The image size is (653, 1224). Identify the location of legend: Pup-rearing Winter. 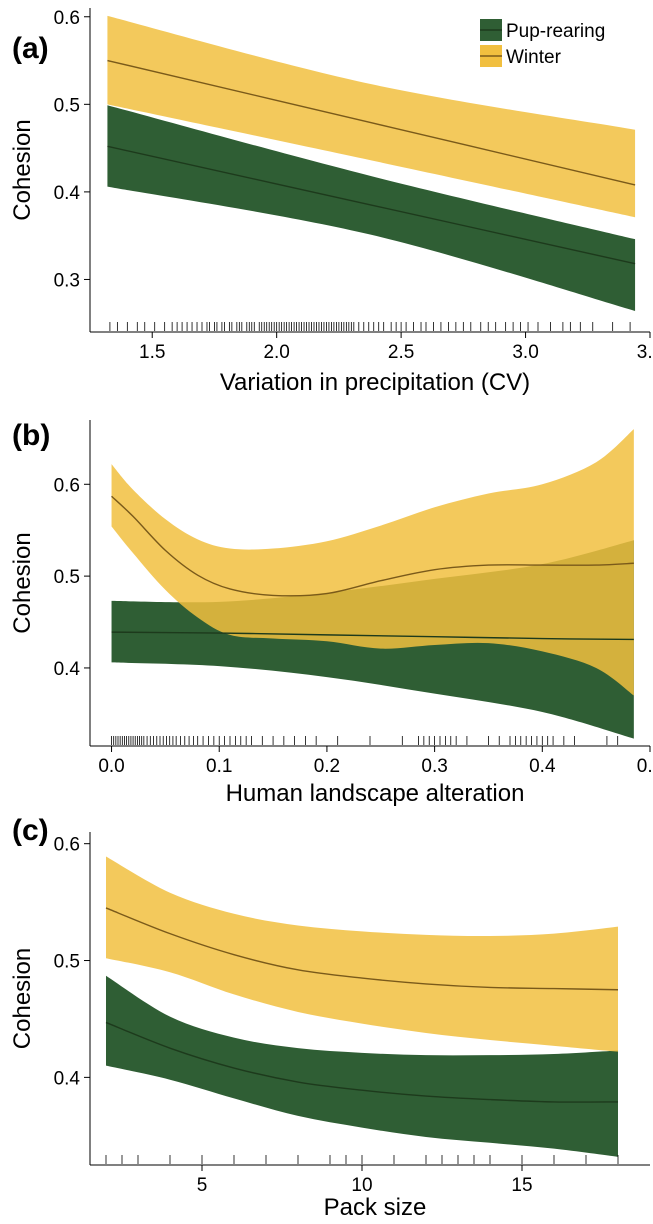
(542, 43).